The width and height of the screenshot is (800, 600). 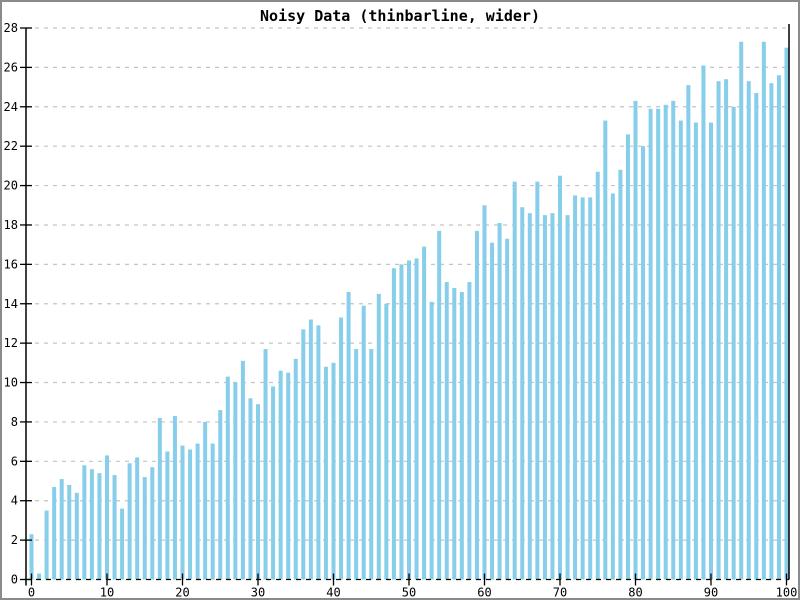 What do you see at coordinates (635, 593) in the screenshot?
I see `x-tick-label: 80` at bounding box center [635, 593].